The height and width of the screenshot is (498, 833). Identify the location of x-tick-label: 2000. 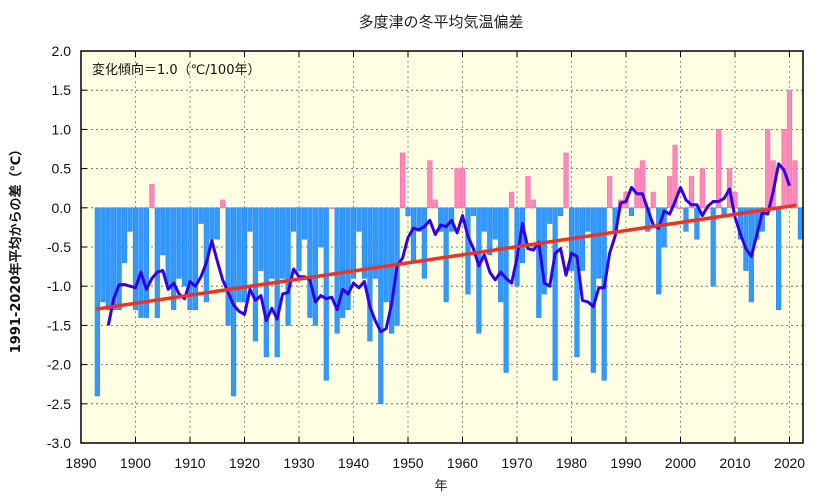
(680, 463).